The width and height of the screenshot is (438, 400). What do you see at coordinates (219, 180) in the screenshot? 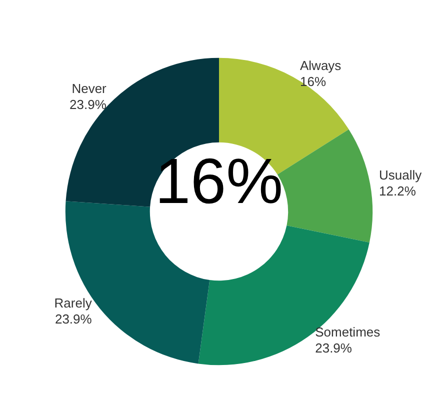
I see `text: 16%` at bounding box center [219, 180].